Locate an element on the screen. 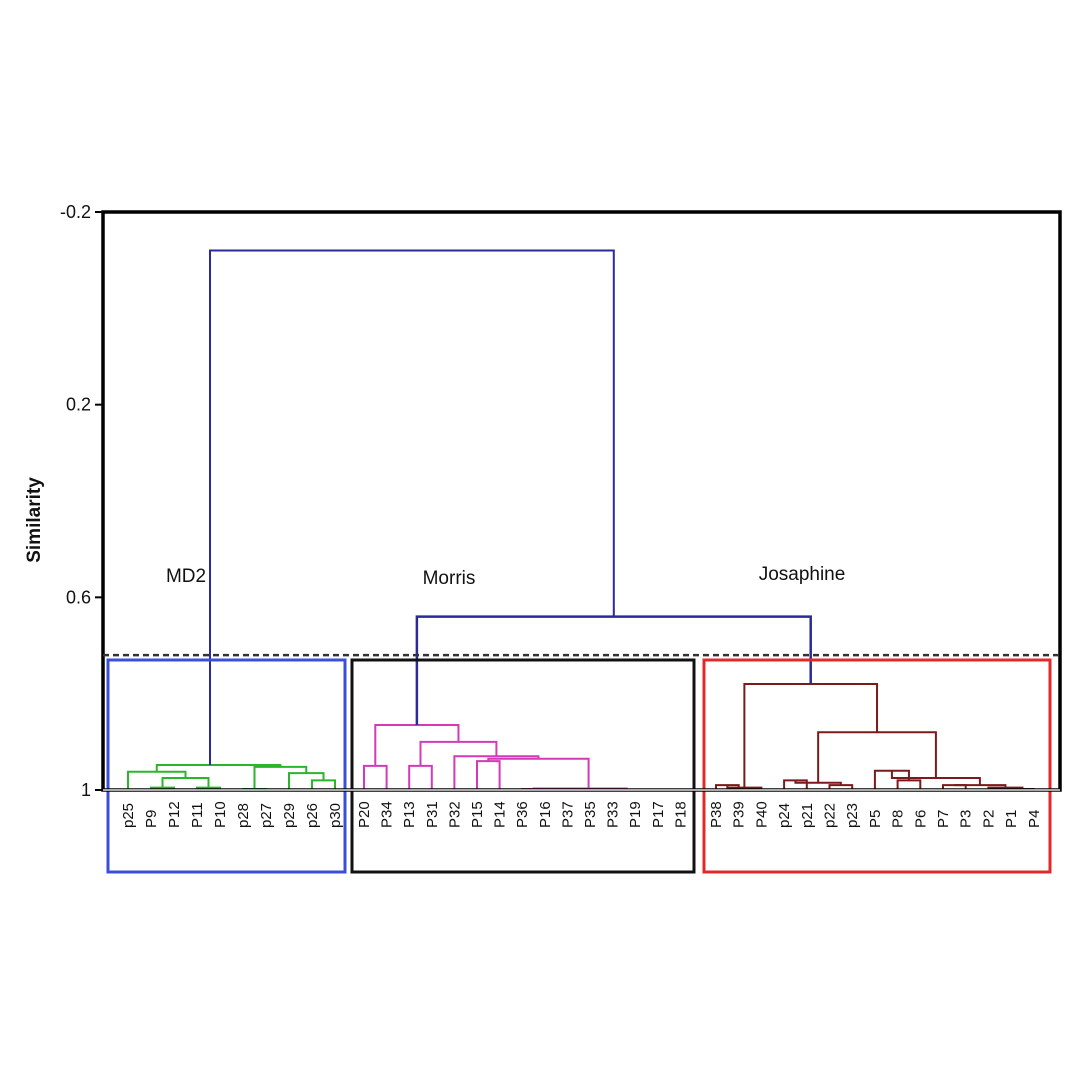 The width and height of the screenshot is (1080, 1080). cluster-box-md2 is located at coordinates (226, 766).